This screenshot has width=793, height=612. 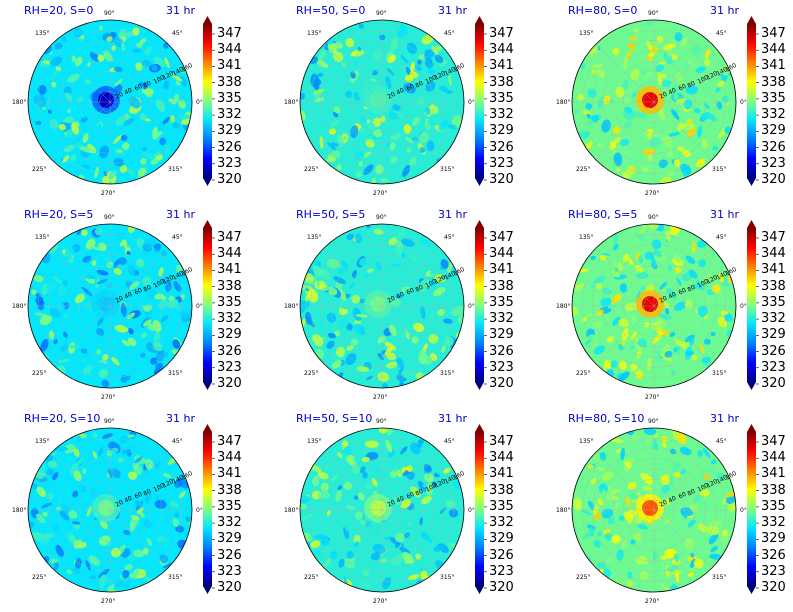 What do you see at coordinates (653, 217) in the screenshot?
I see `angle-label: 90°` at bounding box center [653, 217].